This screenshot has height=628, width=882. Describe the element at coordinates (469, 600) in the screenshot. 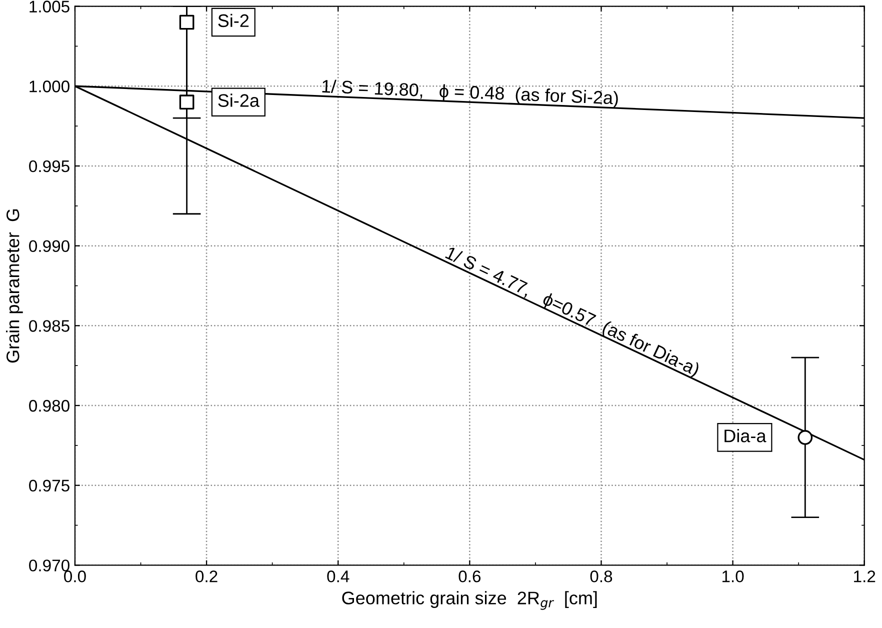

I see `x-axis-title: Geometric grain size 2R$_{gr}$ [cm]` at that location.